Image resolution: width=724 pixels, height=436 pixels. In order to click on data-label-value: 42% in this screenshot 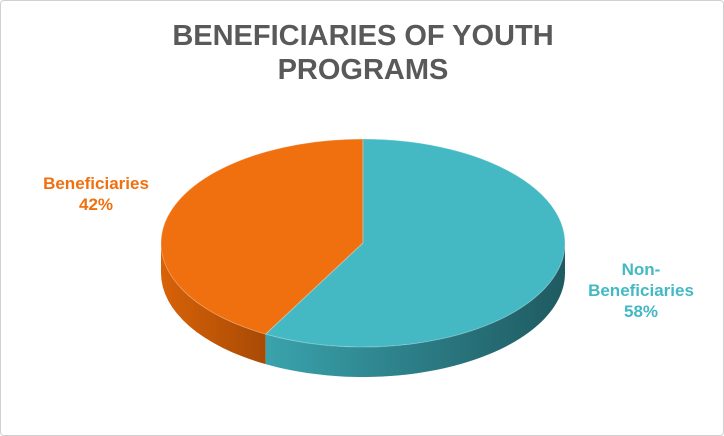, I will do `click(96, 204)`.